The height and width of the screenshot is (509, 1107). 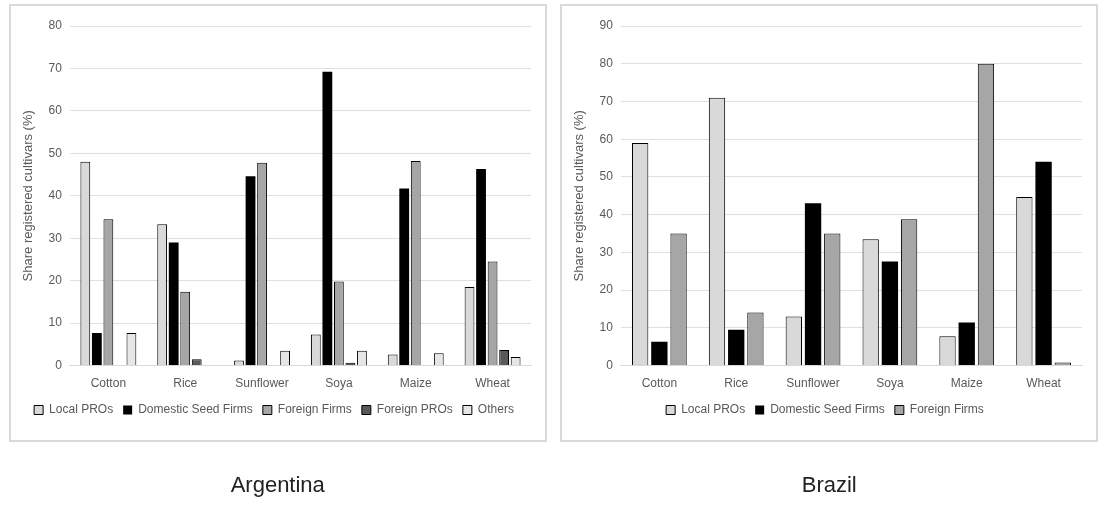 I want to click on y-tick-label: 90, so click(x=606, y=25).